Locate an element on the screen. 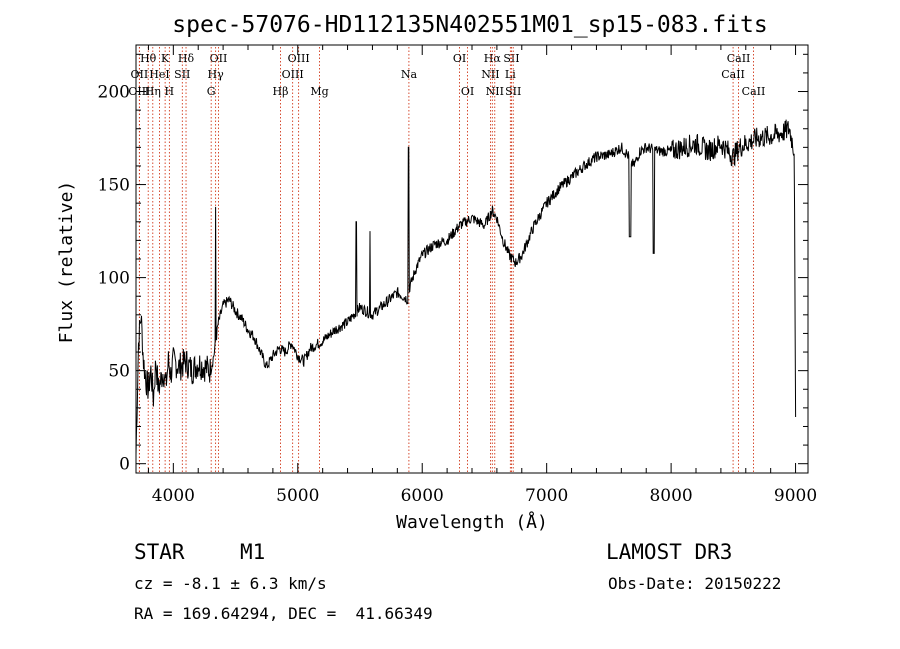 The width and height of the screenshot is (900, 649). coordinates: RA = 169.64294, DEC = 41.66349 is located at coordinates (283, 613).